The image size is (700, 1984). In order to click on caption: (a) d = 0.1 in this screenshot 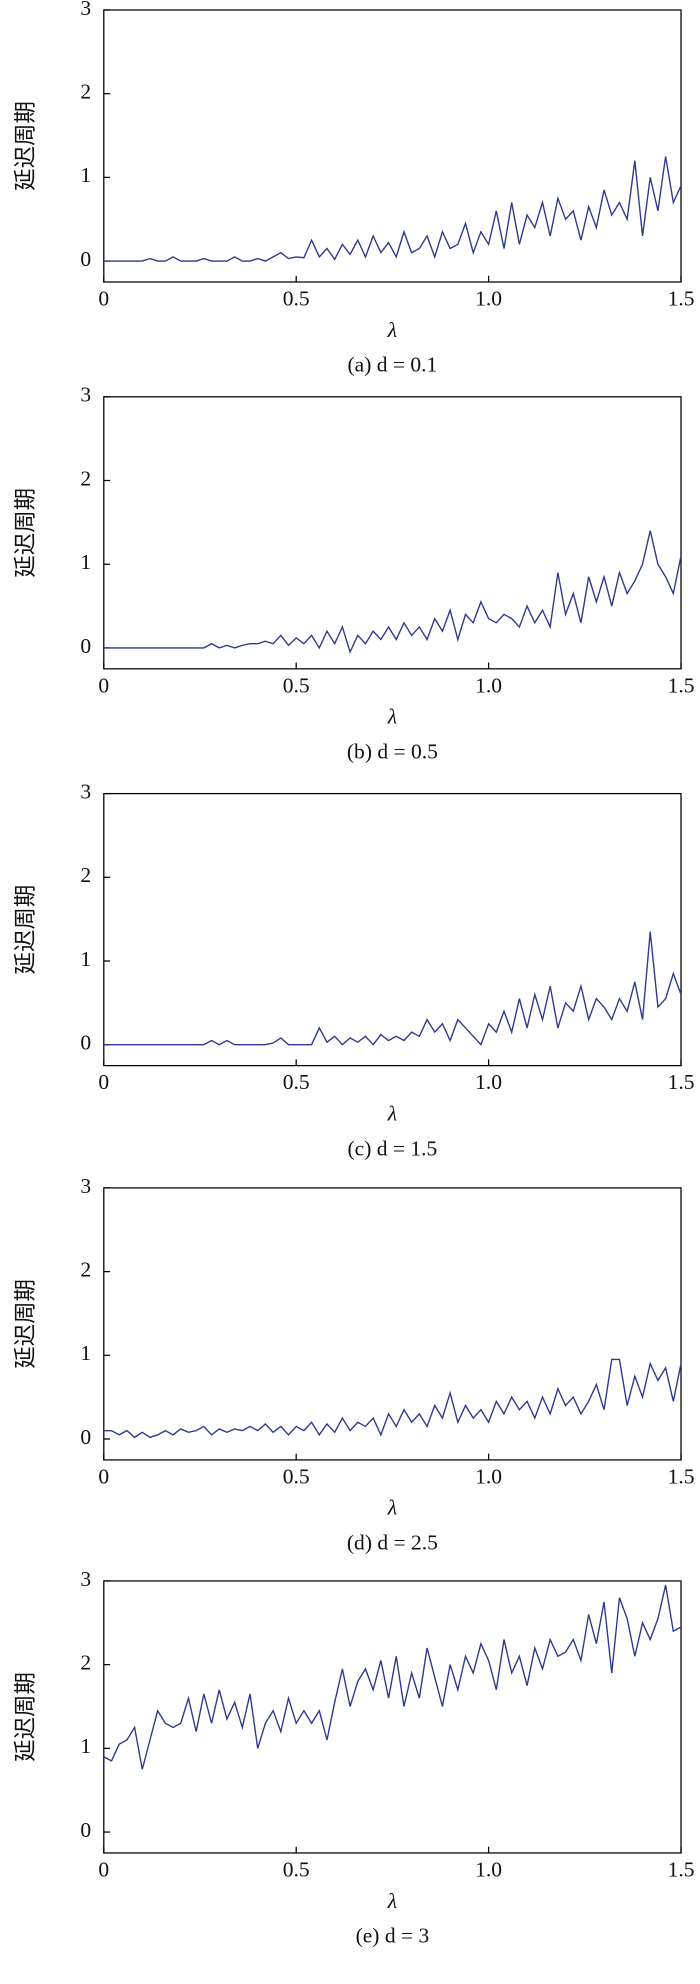, I will do `click(393, 365)`.